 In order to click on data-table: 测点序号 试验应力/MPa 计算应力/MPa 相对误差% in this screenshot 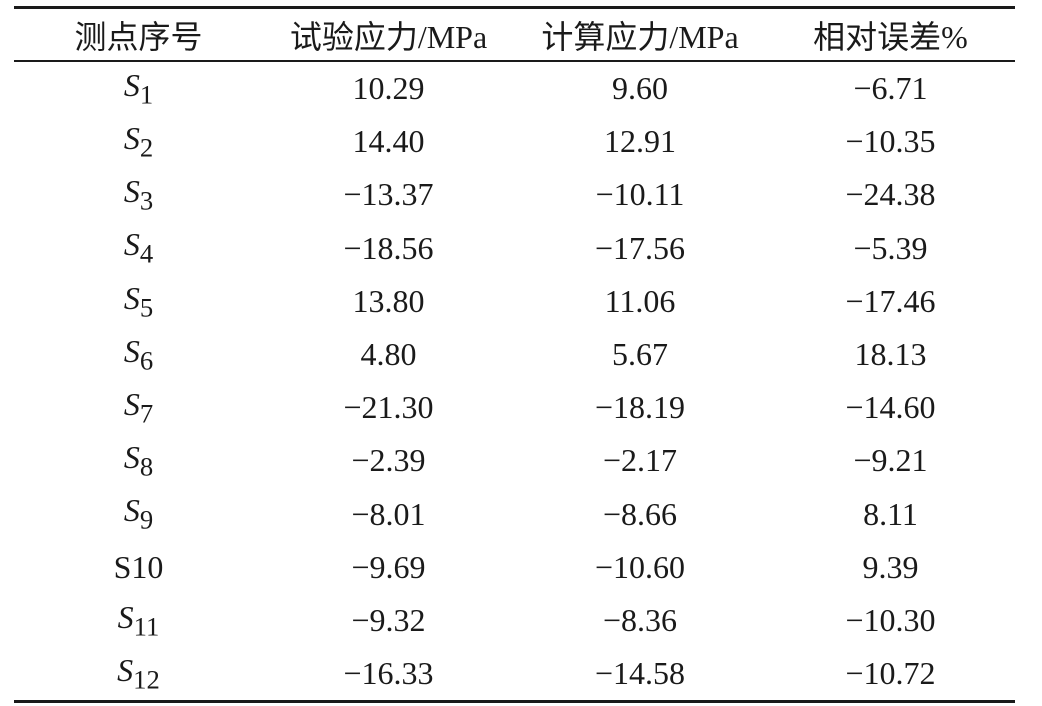, I will do `click(514, 34)`.